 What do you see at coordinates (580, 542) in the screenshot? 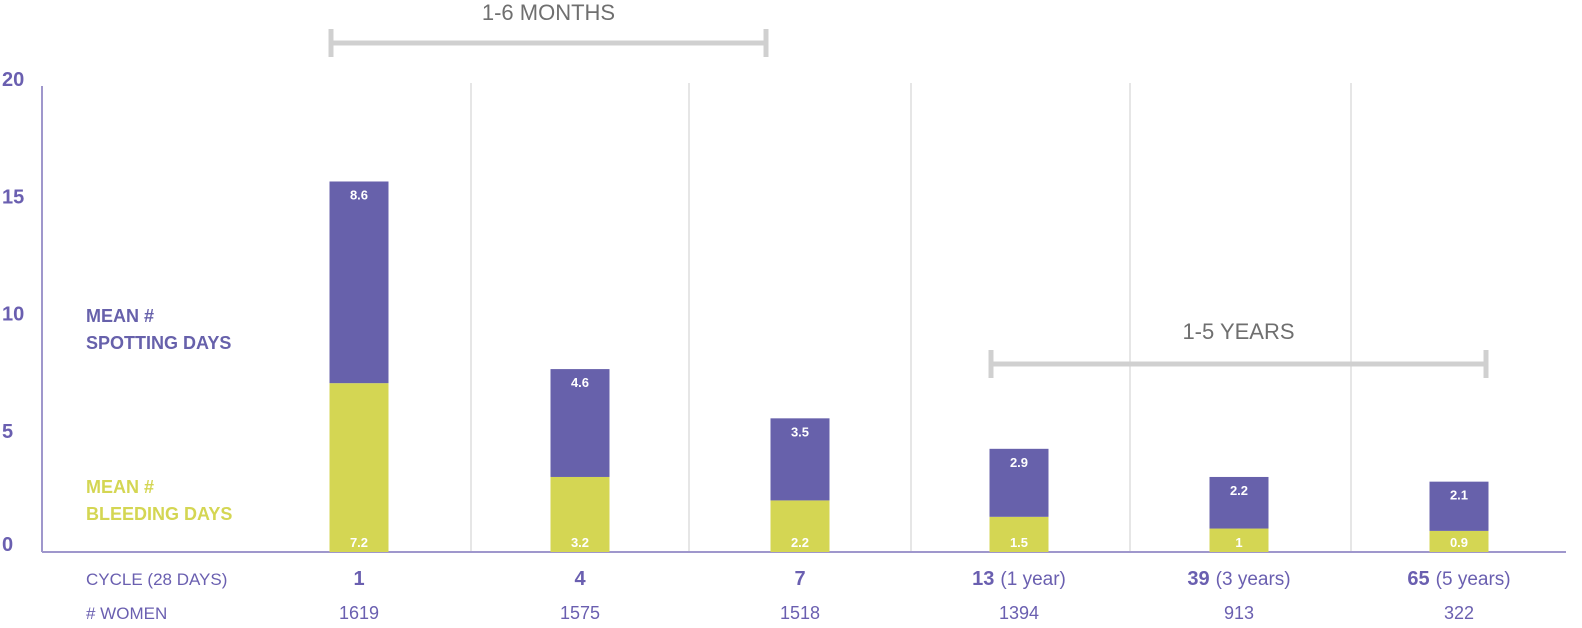
I see `data-label-bleeding: 3.2` at bounding box center [580, 542].